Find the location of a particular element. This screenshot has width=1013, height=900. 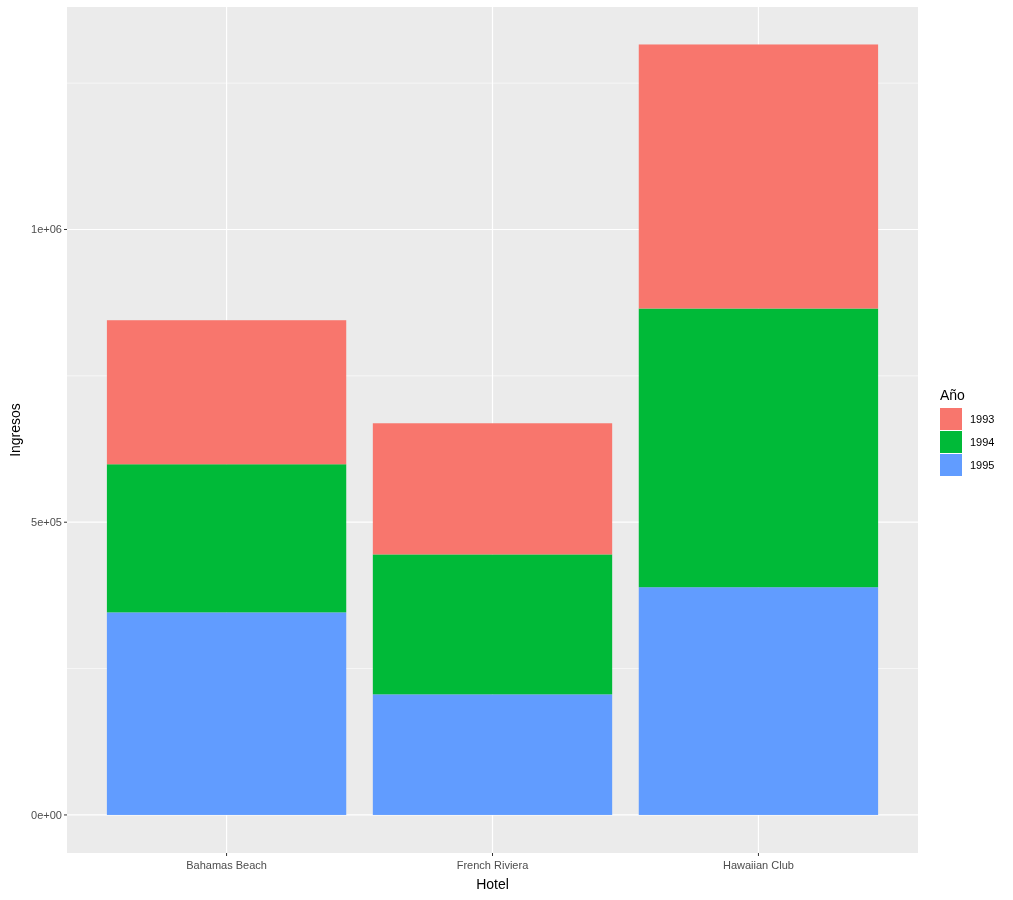

x-axis-title: Hotel is located at coordinates (492, 884).